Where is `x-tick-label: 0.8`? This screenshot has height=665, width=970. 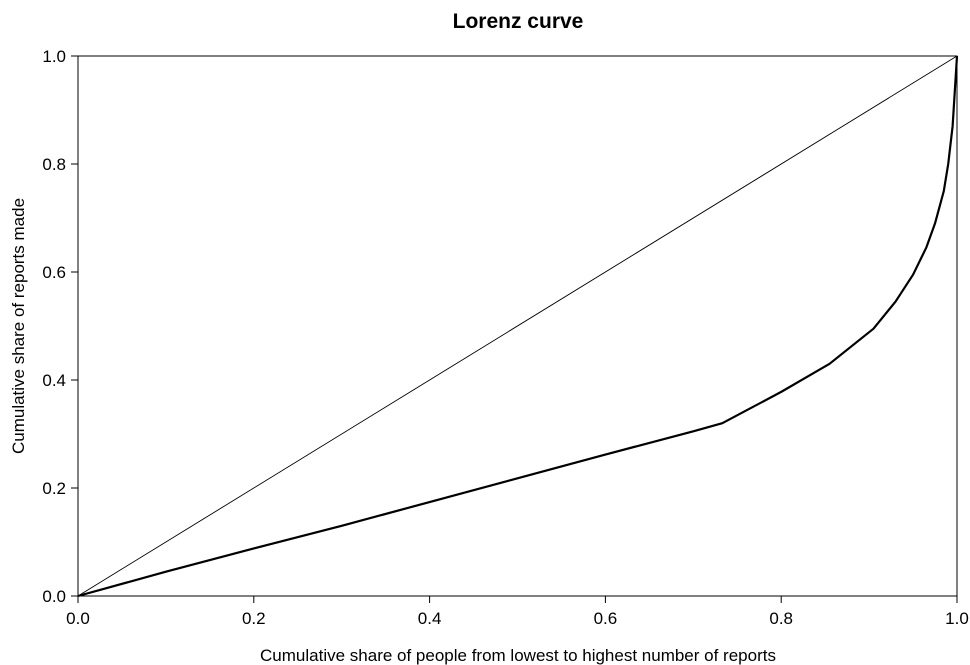
x-tick-label: 0.8 is located at coordinates (781, 618).